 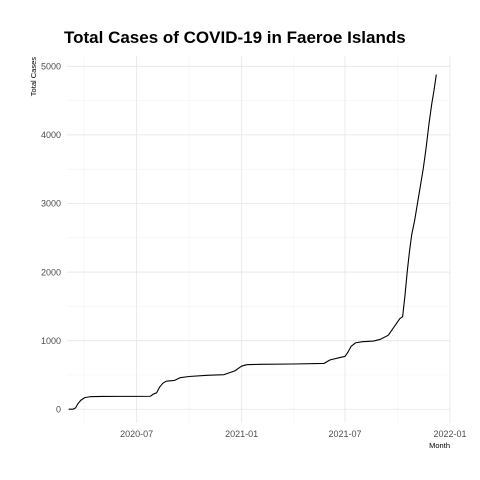 I want to click on y-axis-label: Total Cases, so click(x=33, y=76).